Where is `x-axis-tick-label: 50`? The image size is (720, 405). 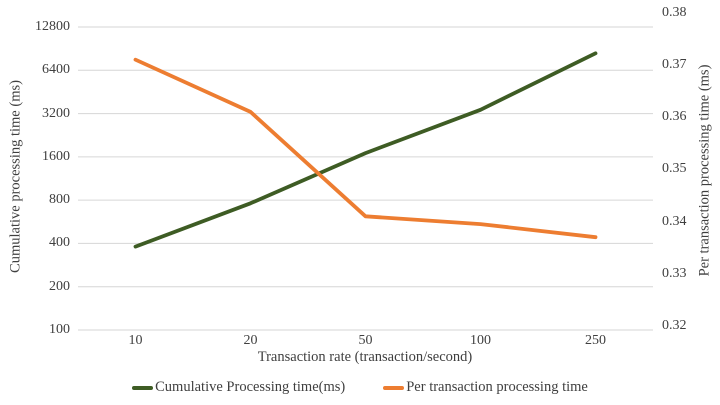
x-axis-tick-label: 50 is located at coordinates (365, 340).